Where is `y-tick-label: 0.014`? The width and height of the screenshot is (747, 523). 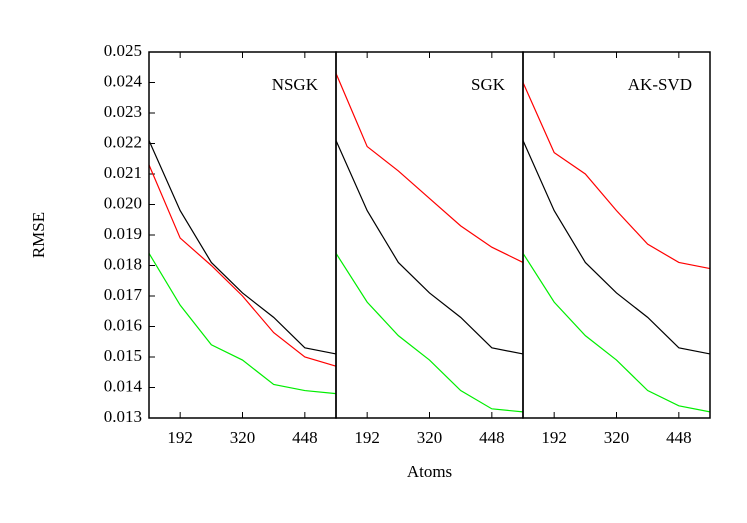 y-tick-label: 0.014 is located at coordinates (123, 385).